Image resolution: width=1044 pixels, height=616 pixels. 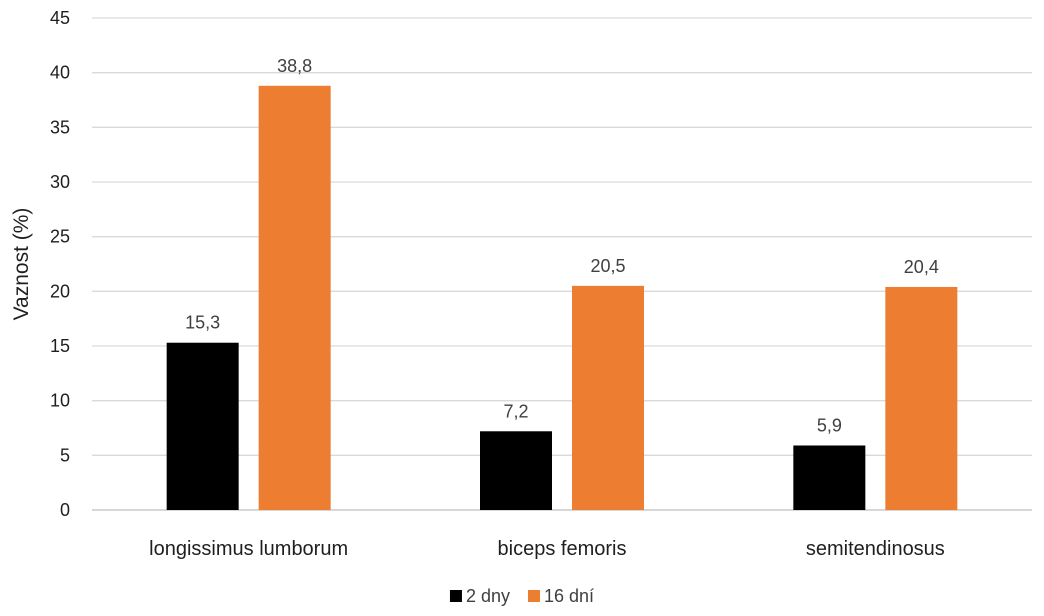 What do you see at coordinates (829, 425) in the screenshot?
I see `data-label: 5,9` at bounding box center [829, 425].